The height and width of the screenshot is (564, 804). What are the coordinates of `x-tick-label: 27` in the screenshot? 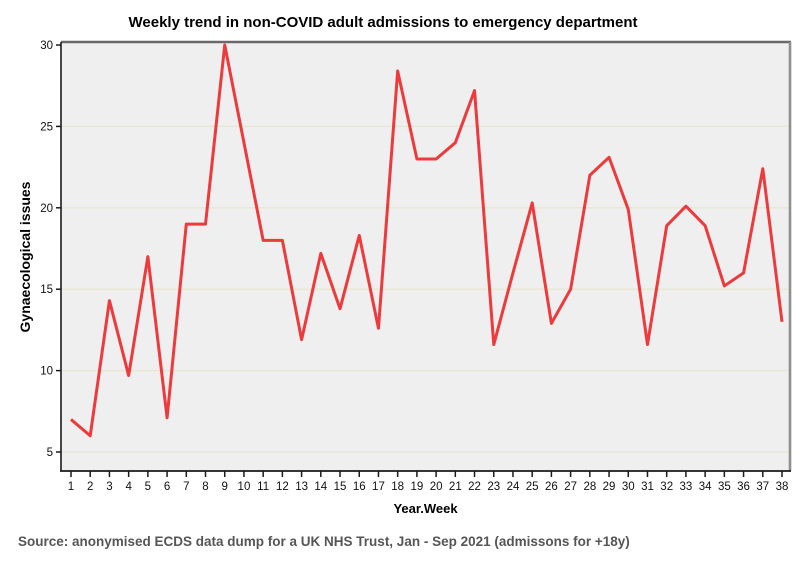 It's located at (570, 487).